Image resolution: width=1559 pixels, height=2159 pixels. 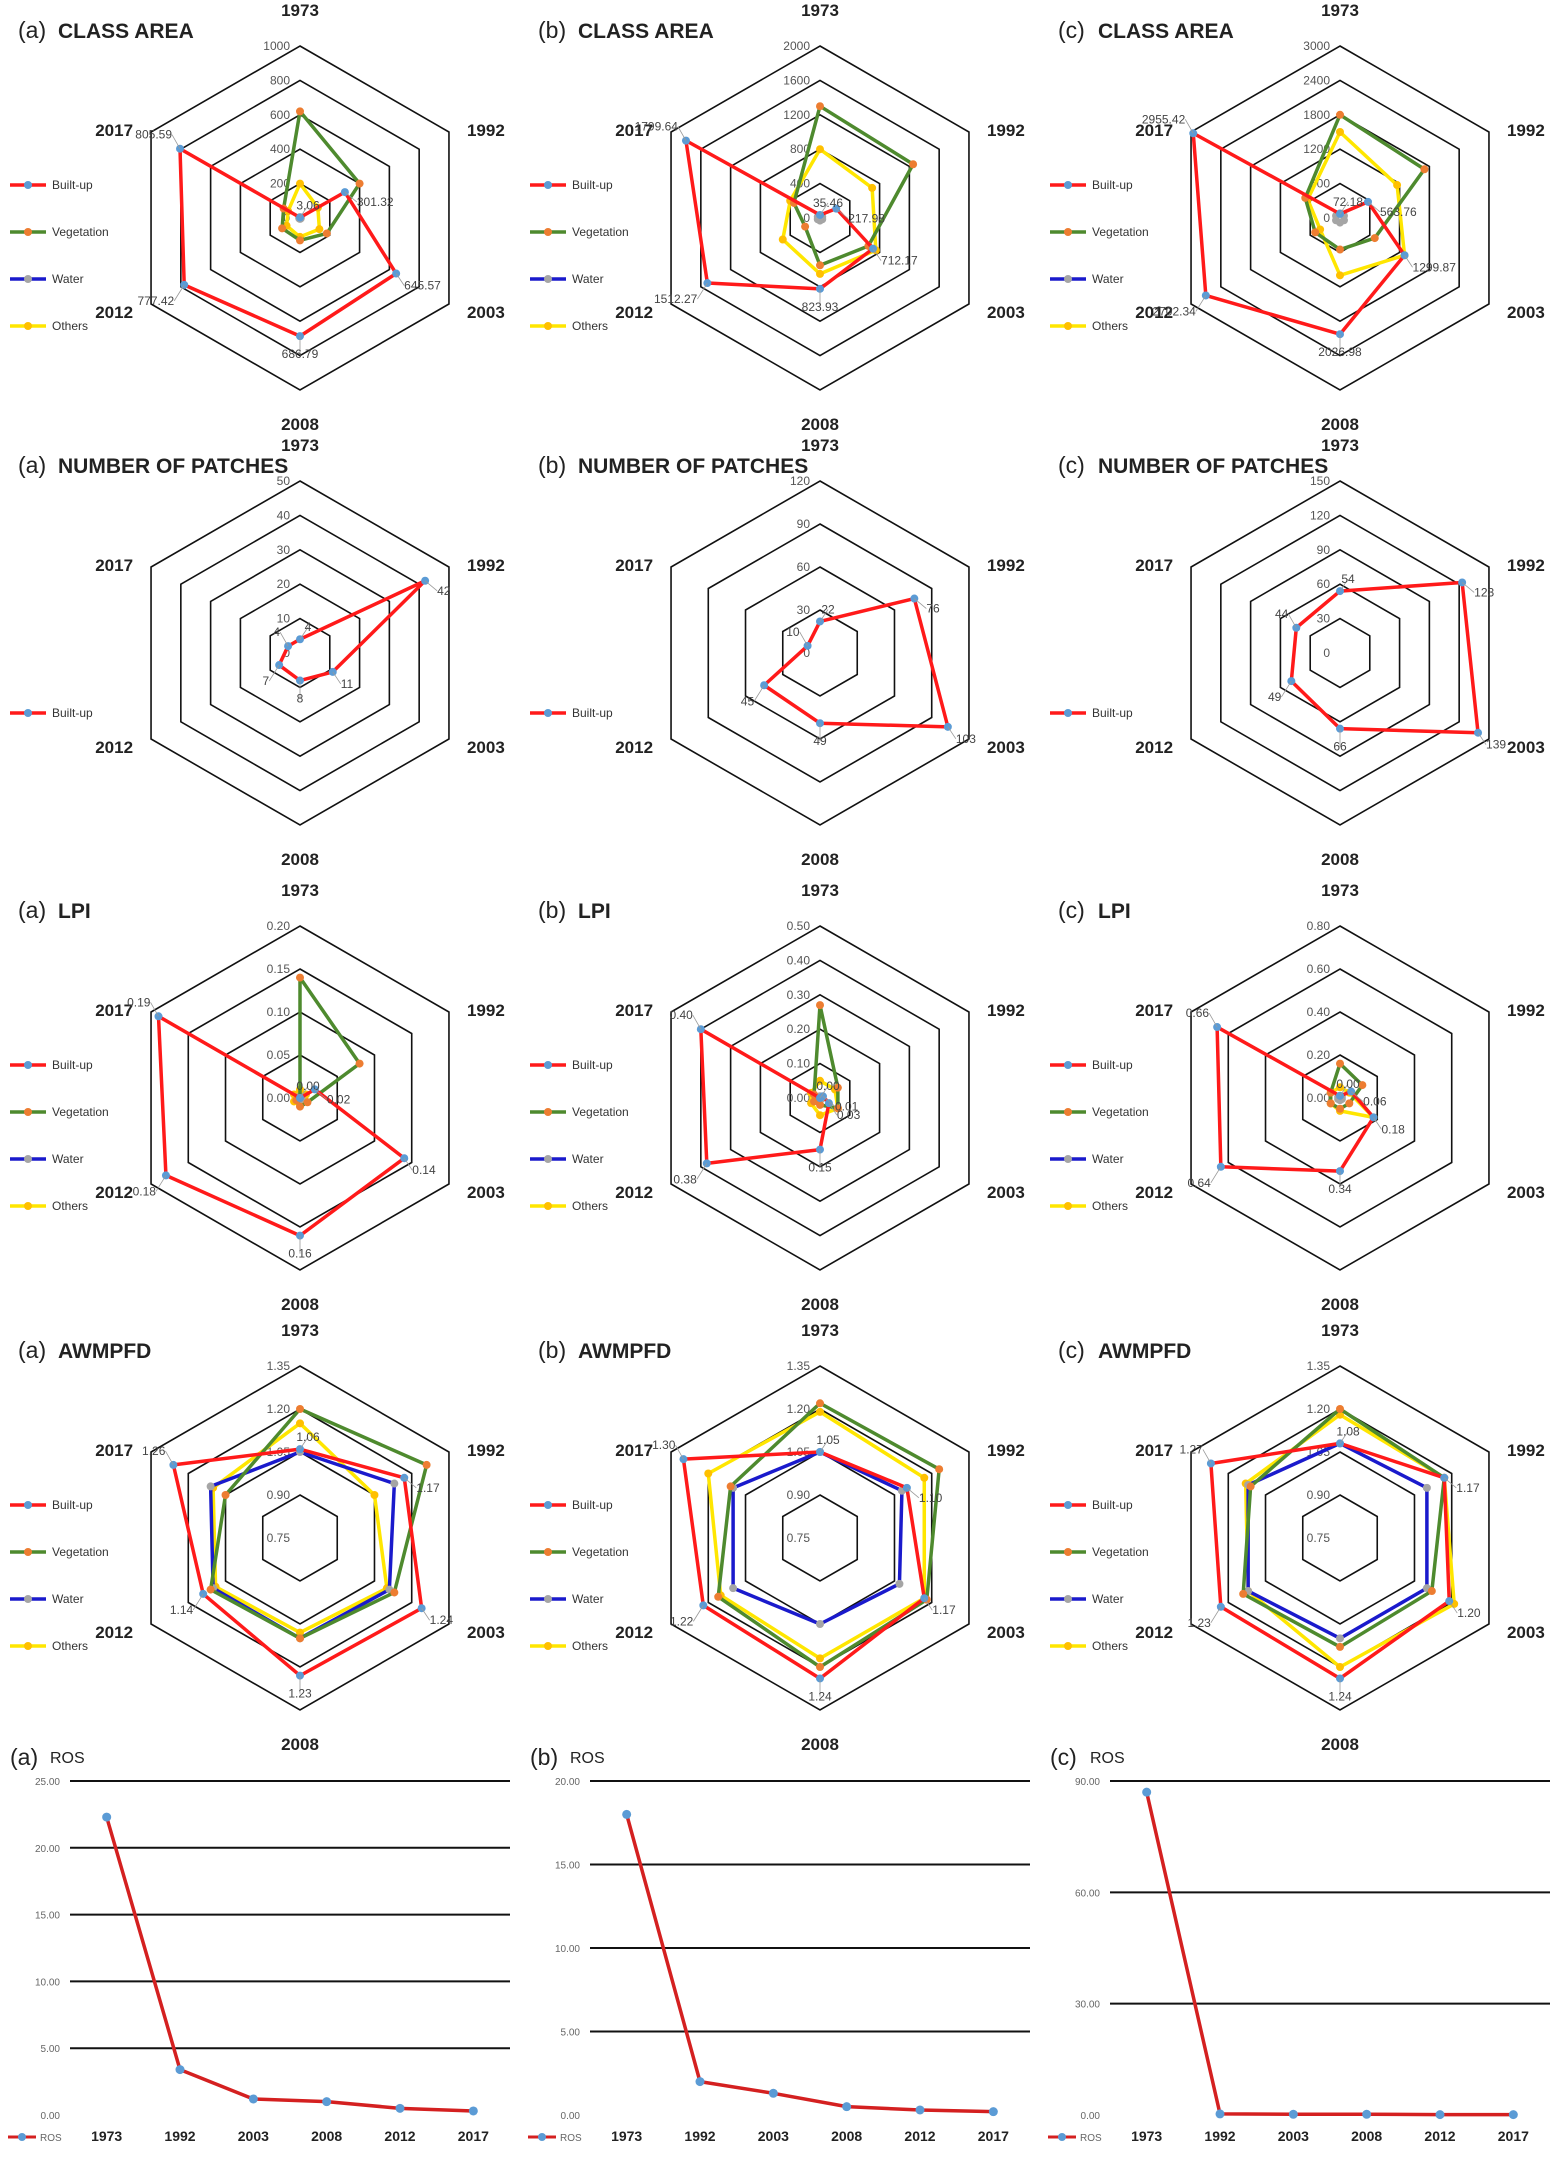 What do you see at coordinates (1513, 2136) in the screenshot?
I see `x-tick-label-2017: 2017` at bounding box center [1513, 2136].